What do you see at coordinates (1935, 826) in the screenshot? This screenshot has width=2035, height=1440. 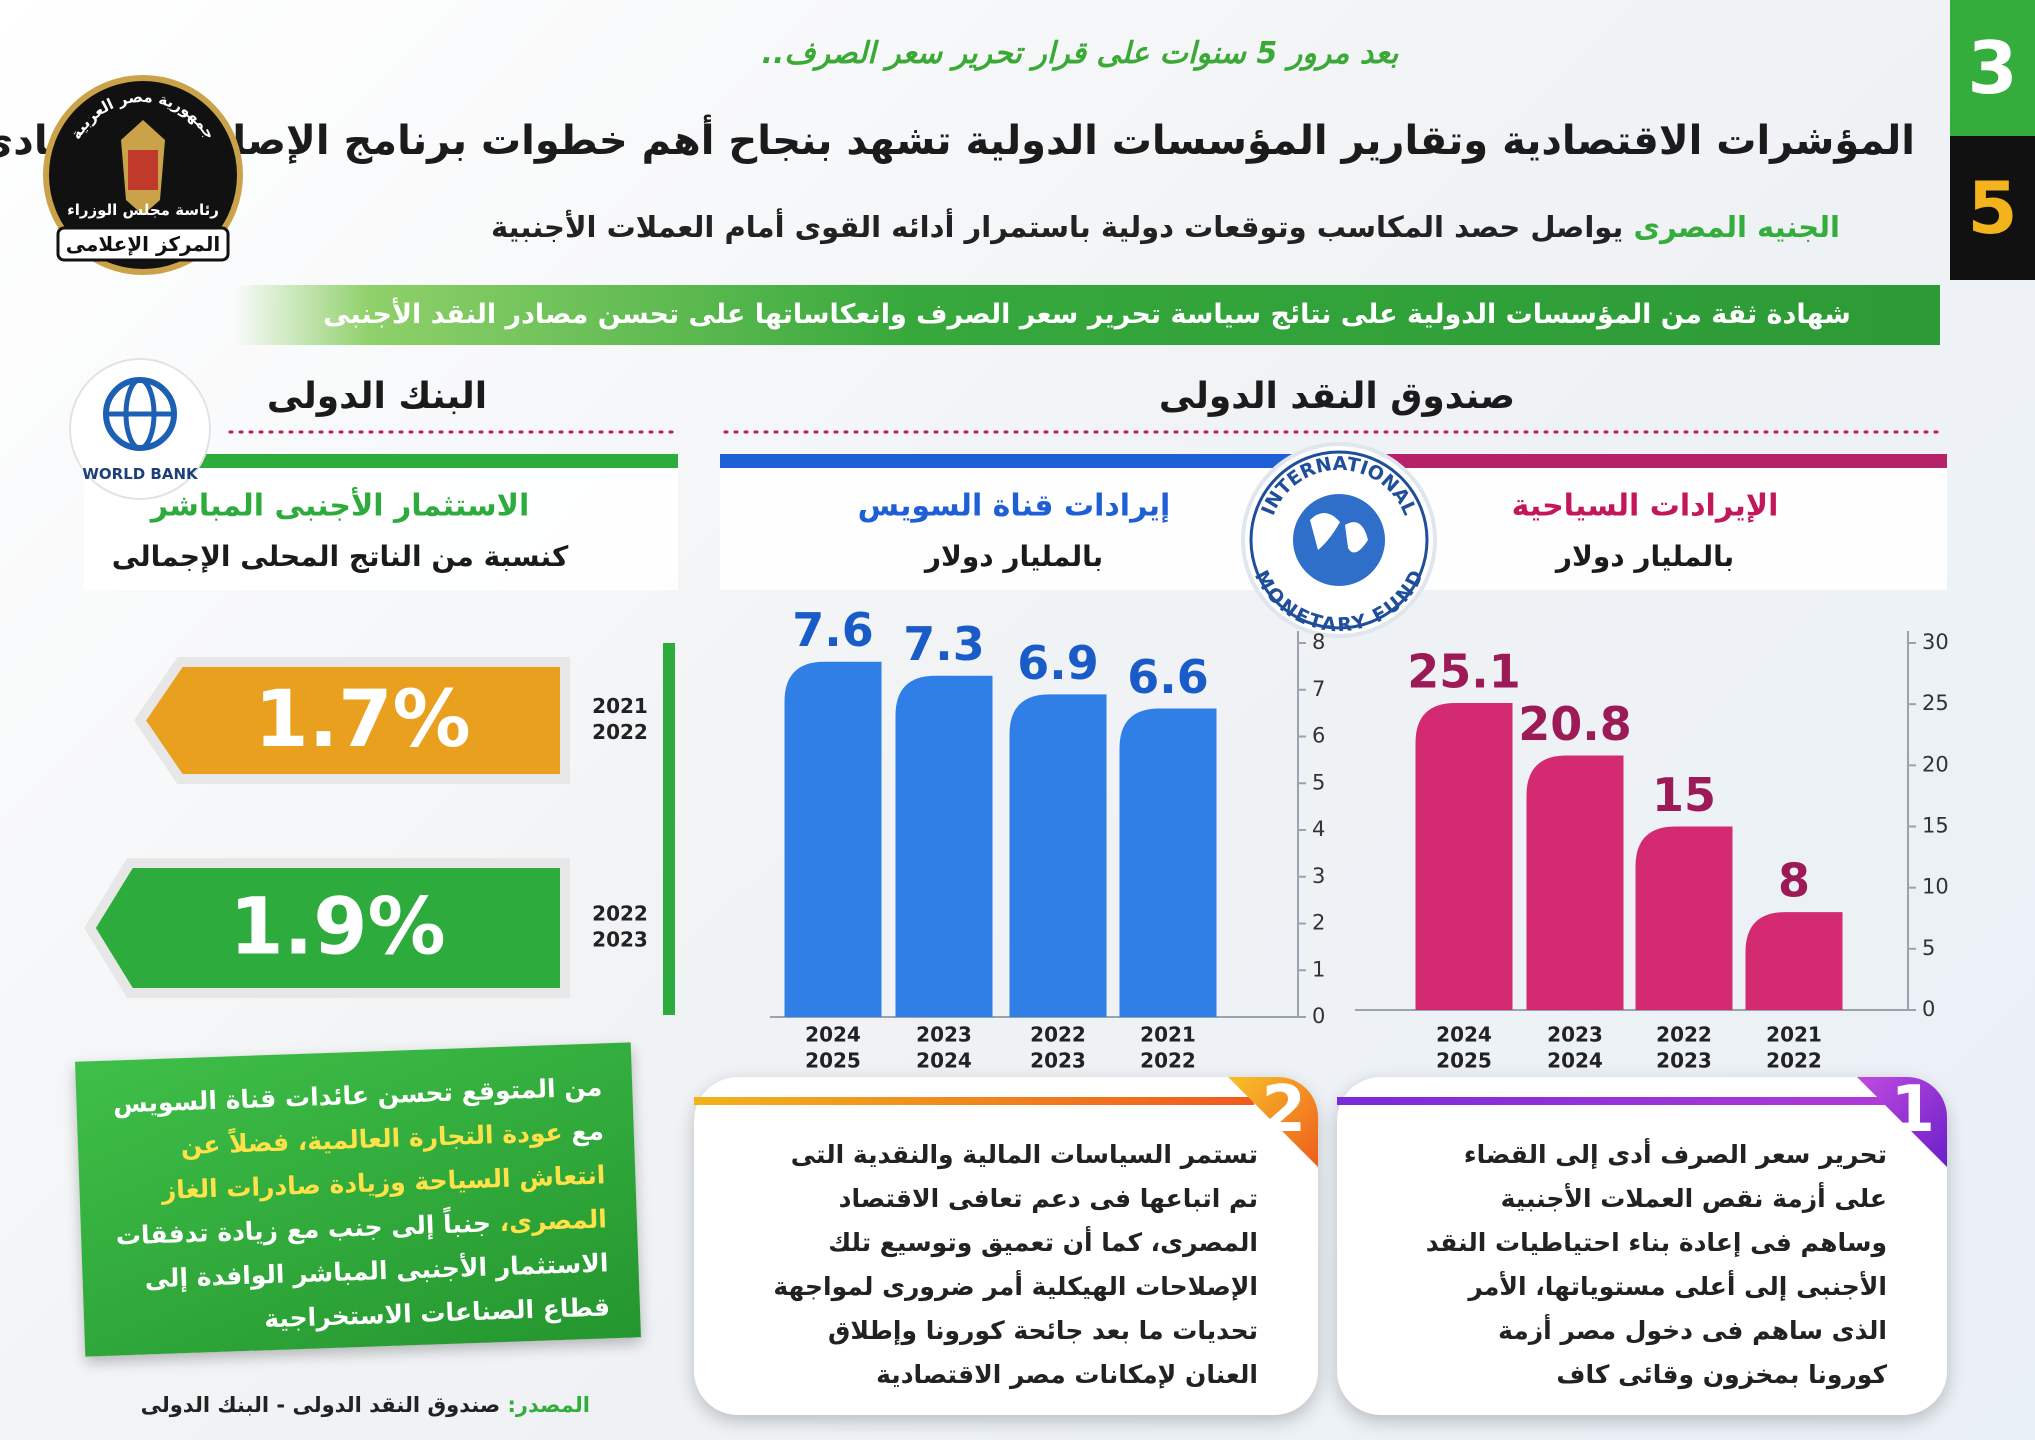 I see `y-tick-label: 15` at bounding box center [1935, 826].